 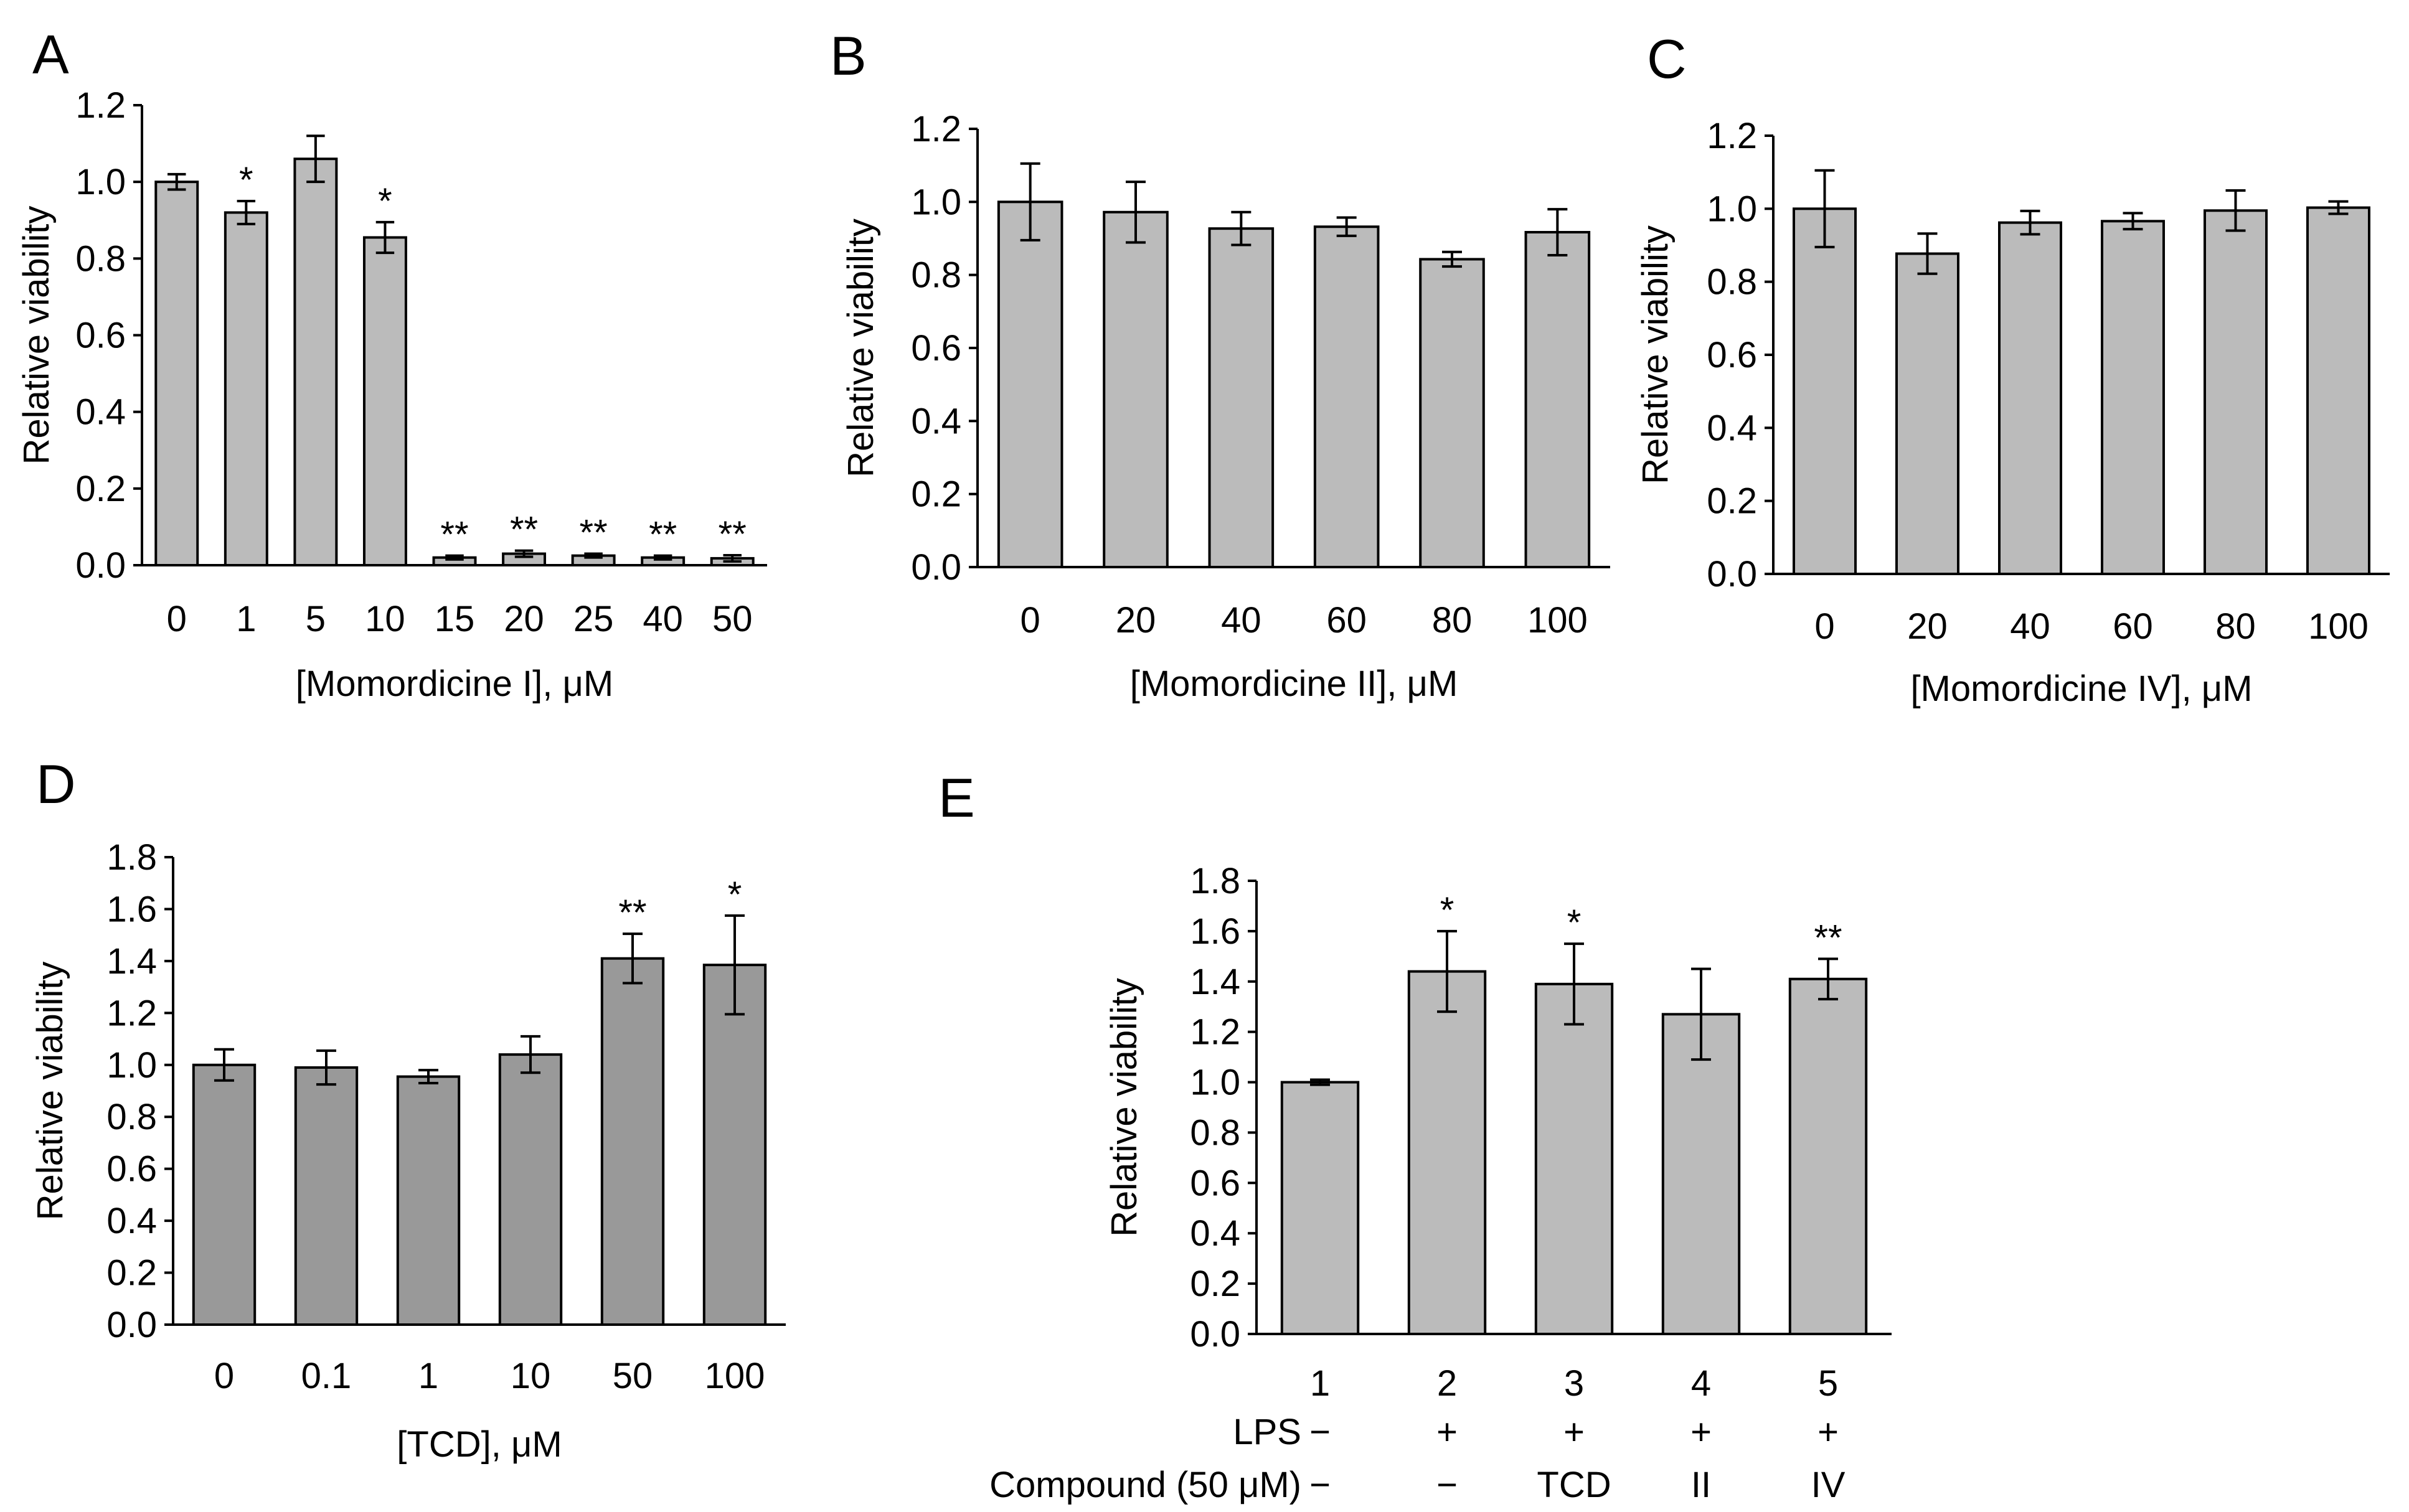 What do you see at coordinates (956, 798) in the screenshot?
I see `panel-letter: E` at bounding box center [956, 798].